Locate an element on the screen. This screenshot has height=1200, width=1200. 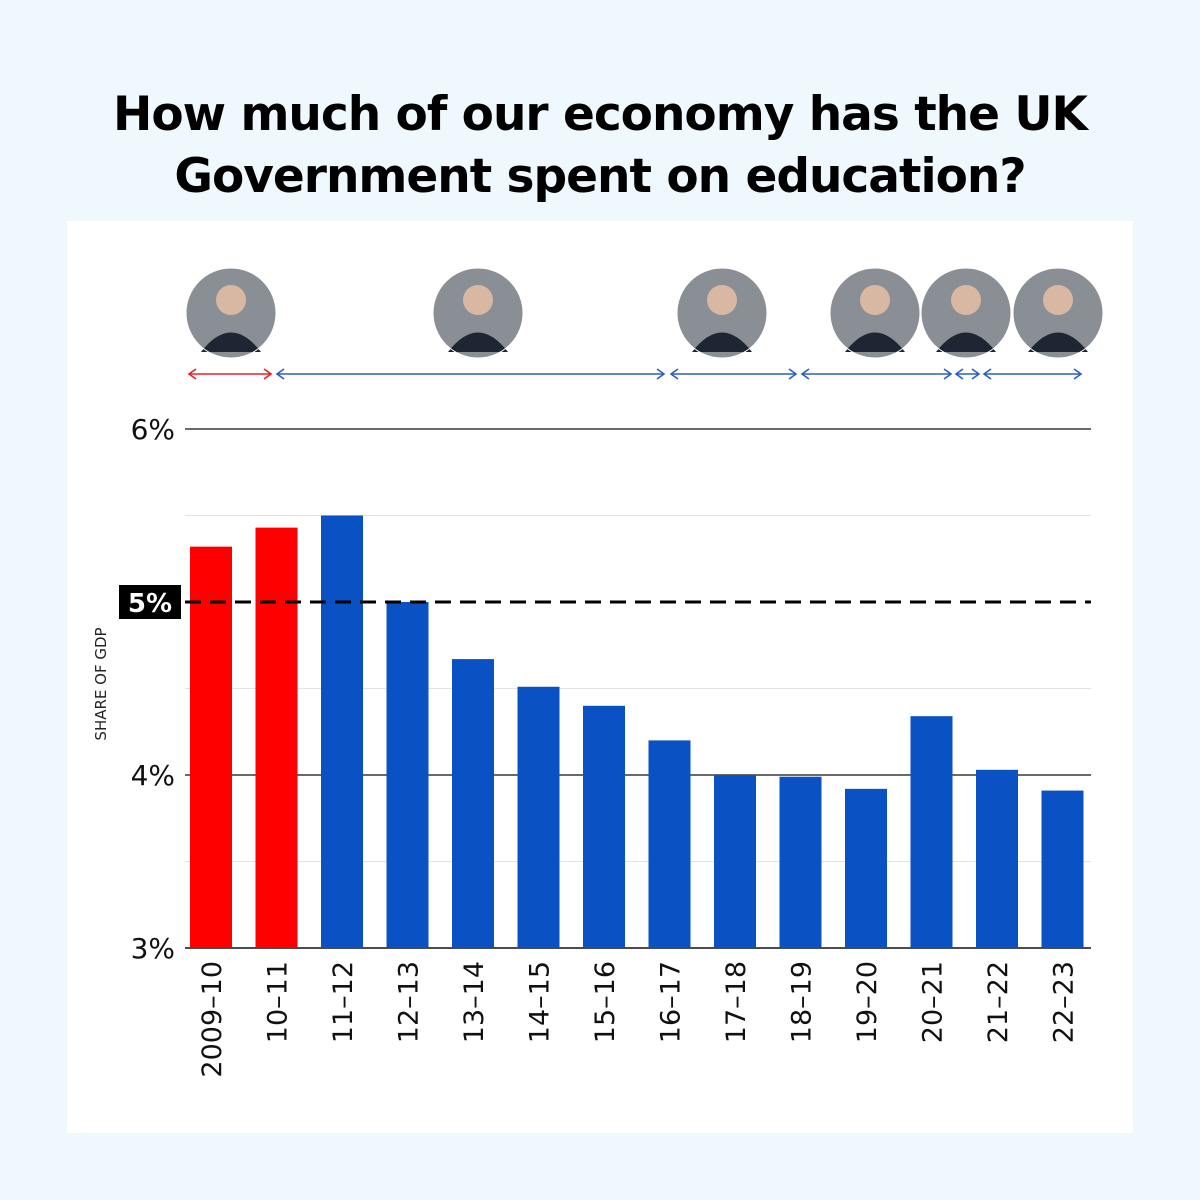
x-tick-label: 19–20 is located at coordinates (867, 1002).